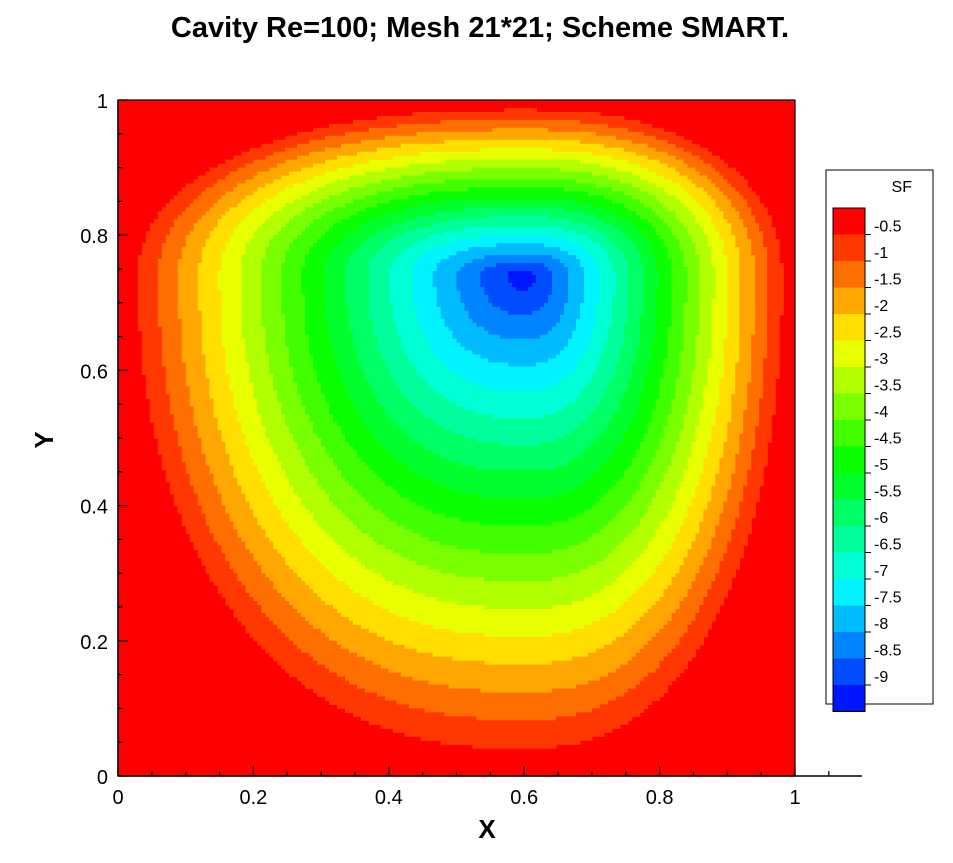 The width and height of the screenshot is (953, 863). Describe the element at coordinates (660, 798) in the screenshot. I see `x-tick-label: 0.8` at that location.